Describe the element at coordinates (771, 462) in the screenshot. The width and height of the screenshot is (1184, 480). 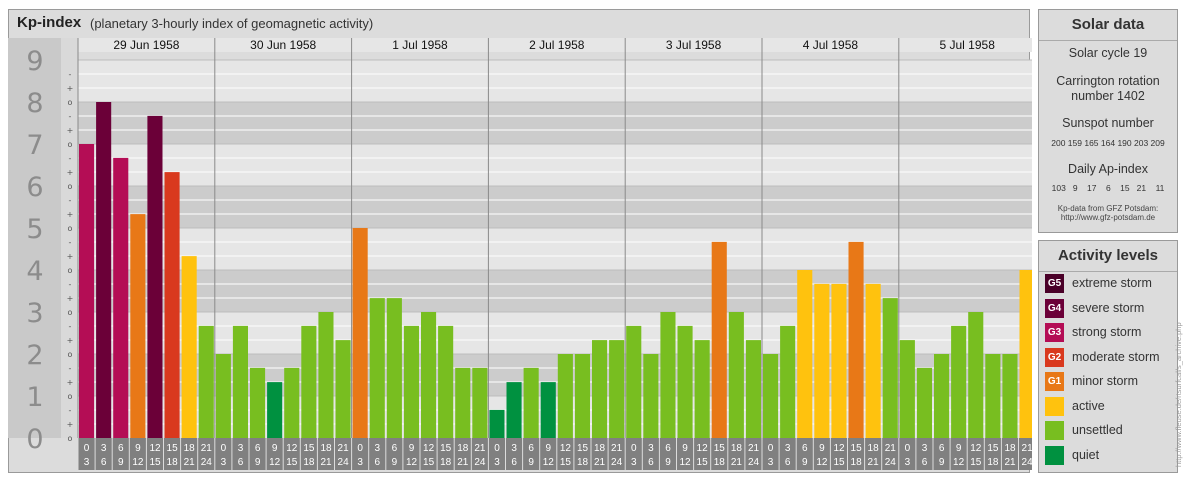
I see `interval-end: 3` at that location.